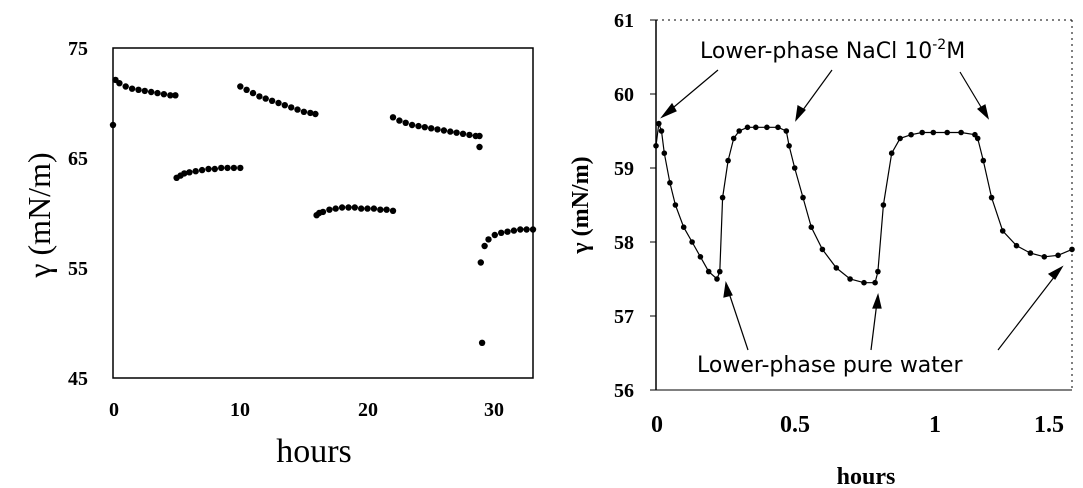 The width and height of the screenshot is (1083, 488). Describe the element at coordinates (78, 49) in the screenshot. I see `y-tick-label-3: 75` at that location.